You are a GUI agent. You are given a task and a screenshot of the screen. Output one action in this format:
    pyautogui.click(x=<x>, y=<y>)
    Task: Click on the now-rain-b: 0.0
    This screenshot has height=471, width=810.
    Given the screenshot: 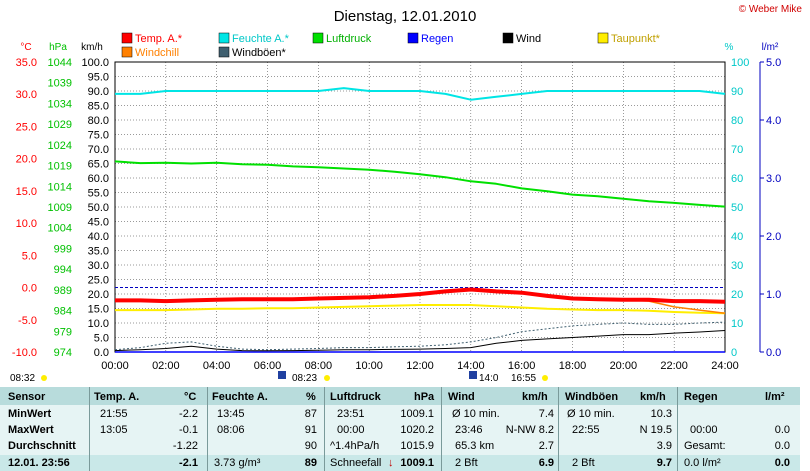 What is the action you would take?
    pyautogui.click(x=782, y=463)
    